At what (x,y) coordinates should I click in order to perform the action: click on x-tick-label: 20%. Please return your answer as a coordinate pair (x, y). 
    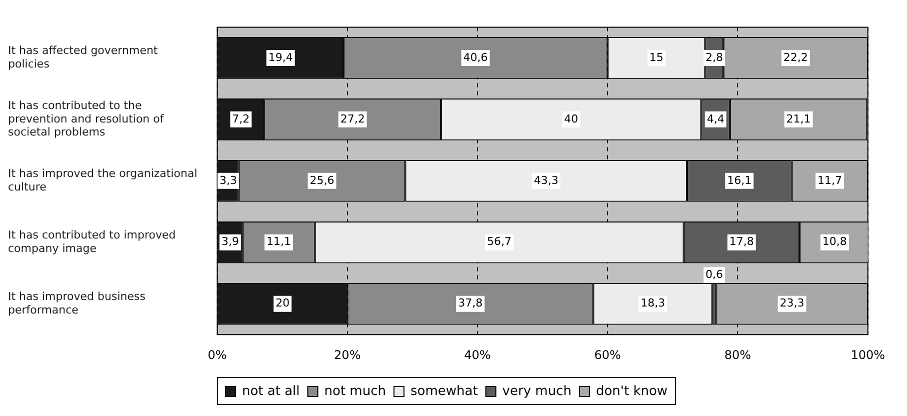
    Looking at the image, I should click on (347, 355).